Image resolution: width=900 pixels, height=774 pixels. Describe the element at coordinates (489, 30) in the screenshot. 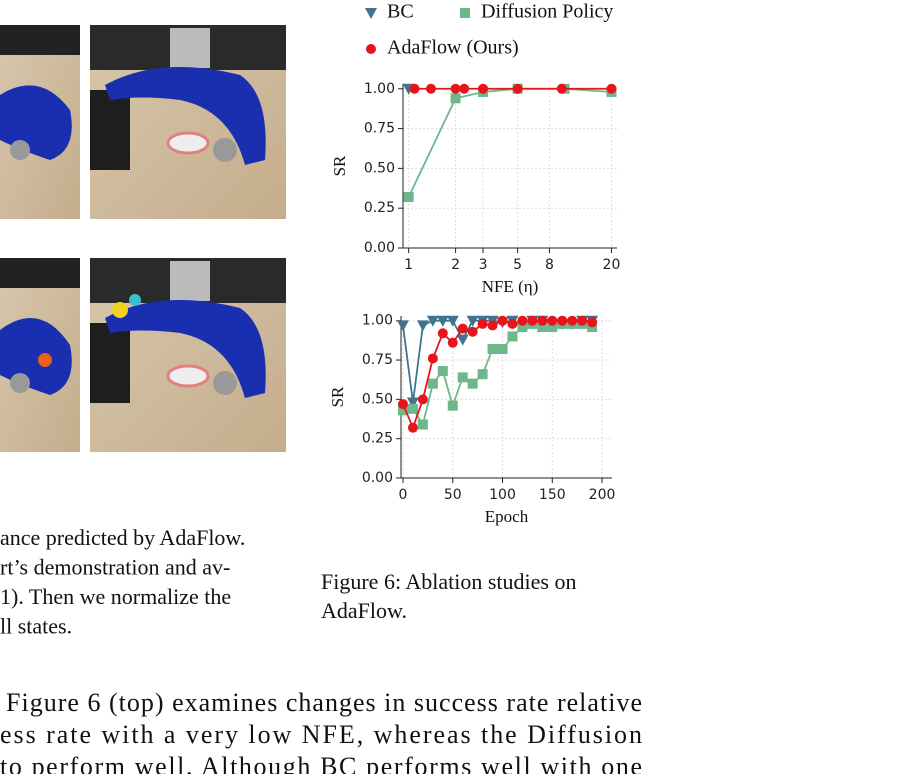

I see `legend: BC Diffusion Policy AdaFlow (Ours)` at that location.